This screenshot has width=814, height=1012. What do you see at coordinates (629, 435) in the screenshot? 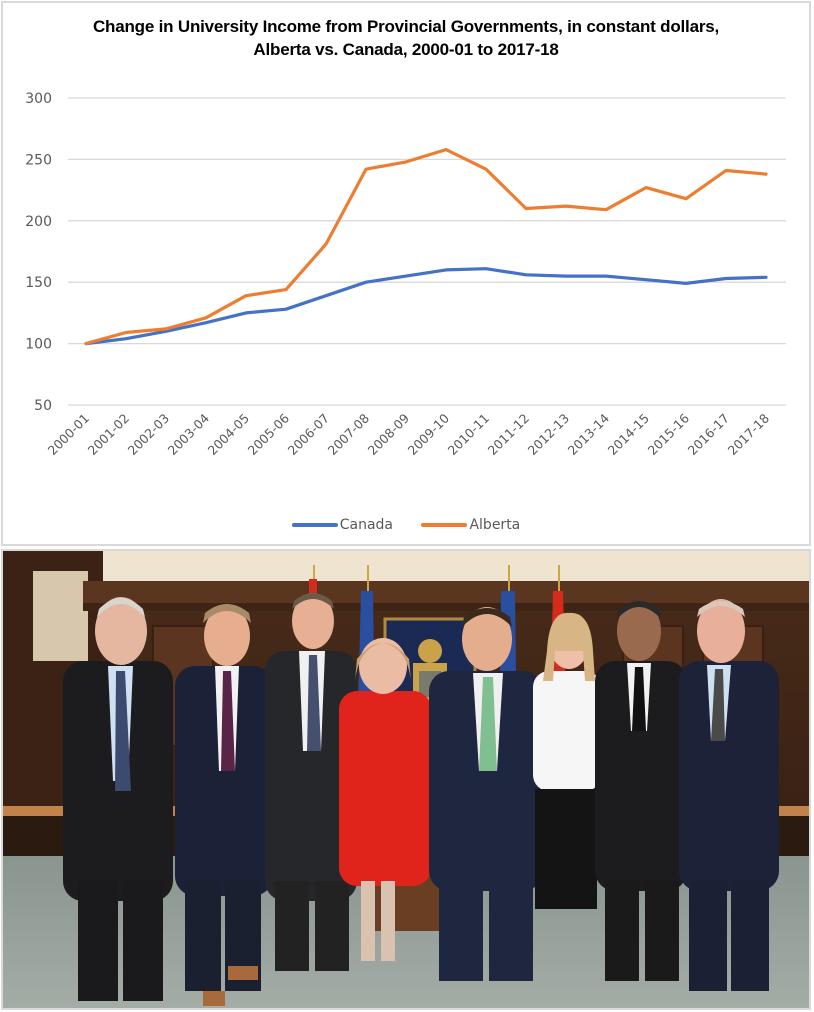
I see `x-tick-label: 2014-15` at bounding box center [629, 435].